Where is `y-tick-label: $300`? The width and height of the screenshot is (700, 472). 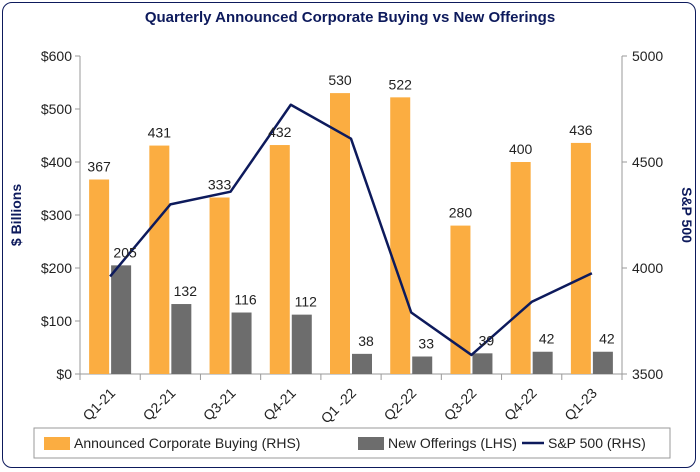
y-tick-label: $300 is located at coordinates (56, 215).